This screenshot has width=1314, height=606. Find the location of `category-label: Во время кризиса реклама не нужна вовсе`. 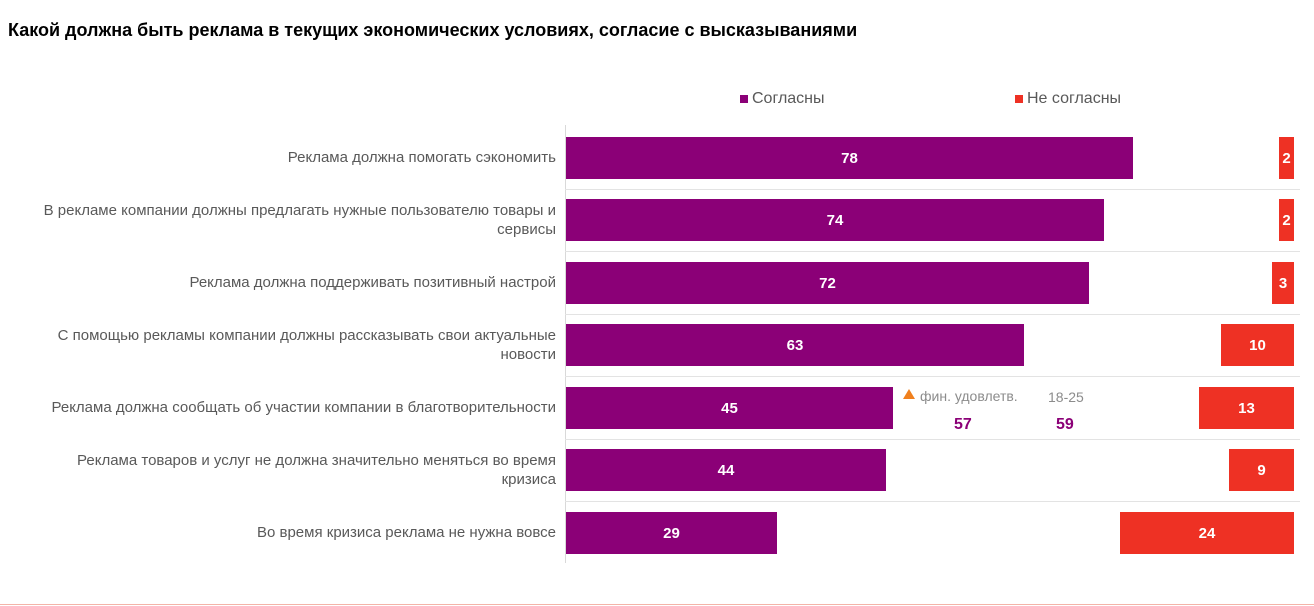

category-label: Во время кризиса реклама не нужна вовсе is located at coordinates (406, 532).